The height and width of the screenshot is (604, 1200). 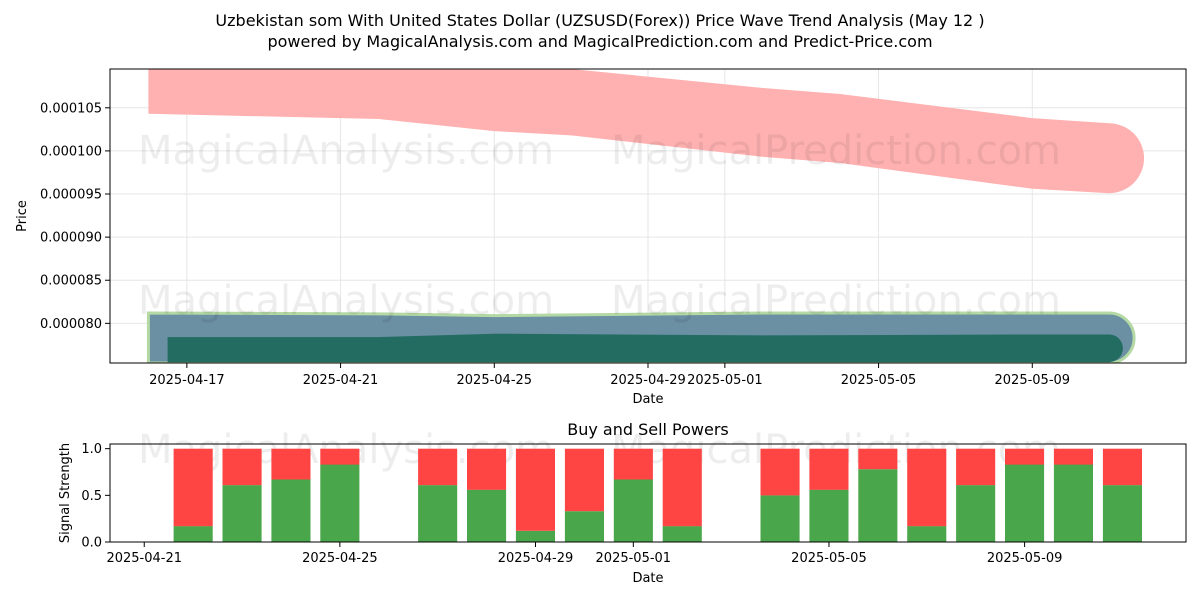 I want to click on price-x-tick-label: 2025-05-01, so click(x=725, y=380).